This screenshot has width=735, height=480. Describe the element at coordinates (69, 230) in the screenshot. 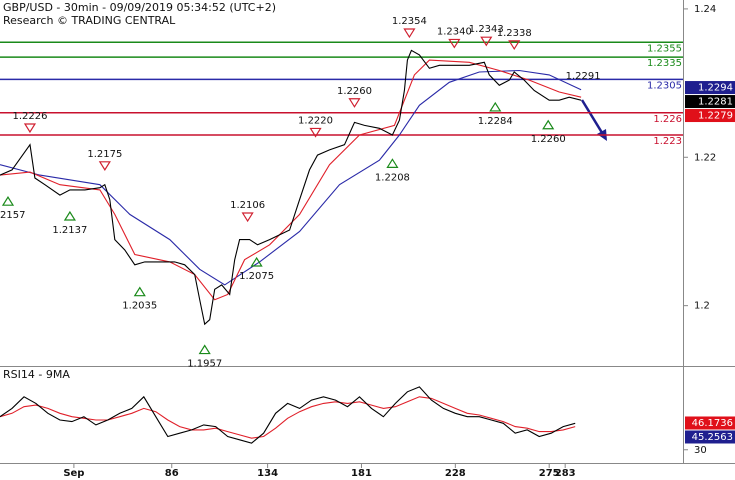

I see `low-label: 1.2137` at that location.